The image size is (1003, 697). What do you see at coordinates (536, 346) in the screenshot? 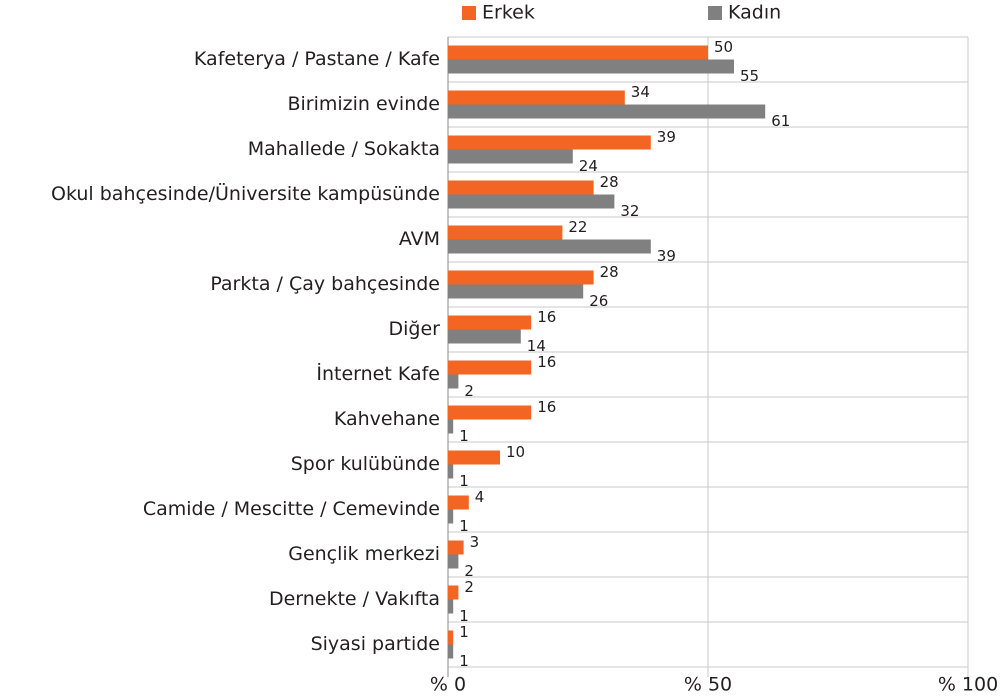
I see `value-label: 14` at bounding box center [536, 346].